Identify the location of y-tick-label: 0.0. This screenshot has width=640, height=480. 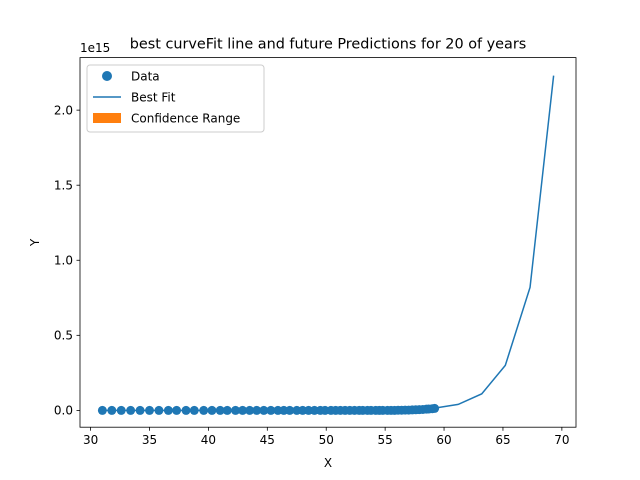
(63, 411).